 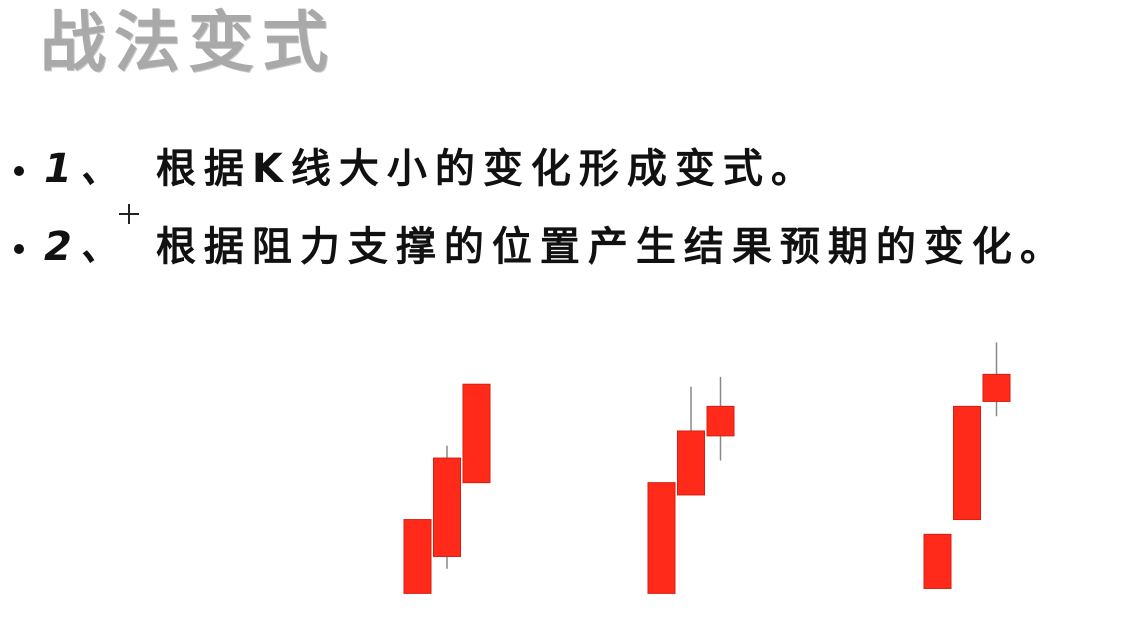 I want to click on bullet-item-1: 1、 根据K线大小的变化形成变式。, so click(x=414, y=169).